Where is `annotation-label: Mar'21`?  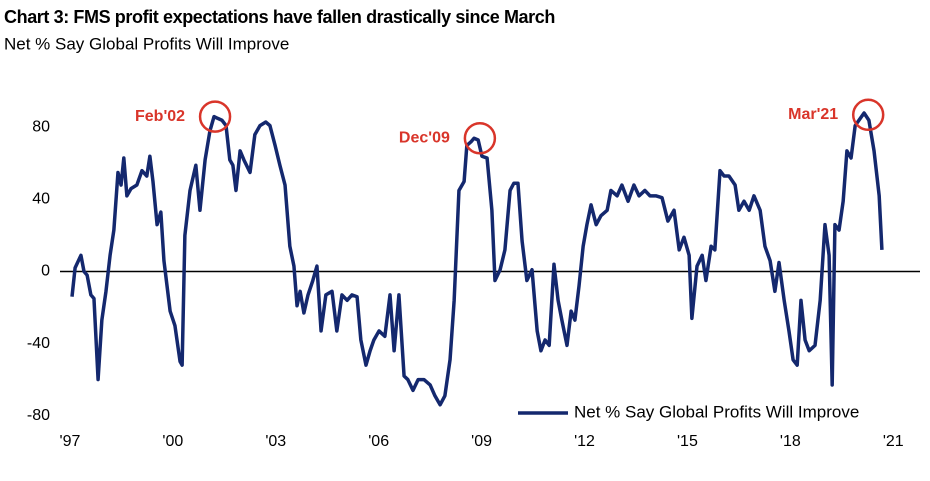
annotation-label: Mar'21 is located at coordinates (813, 114).